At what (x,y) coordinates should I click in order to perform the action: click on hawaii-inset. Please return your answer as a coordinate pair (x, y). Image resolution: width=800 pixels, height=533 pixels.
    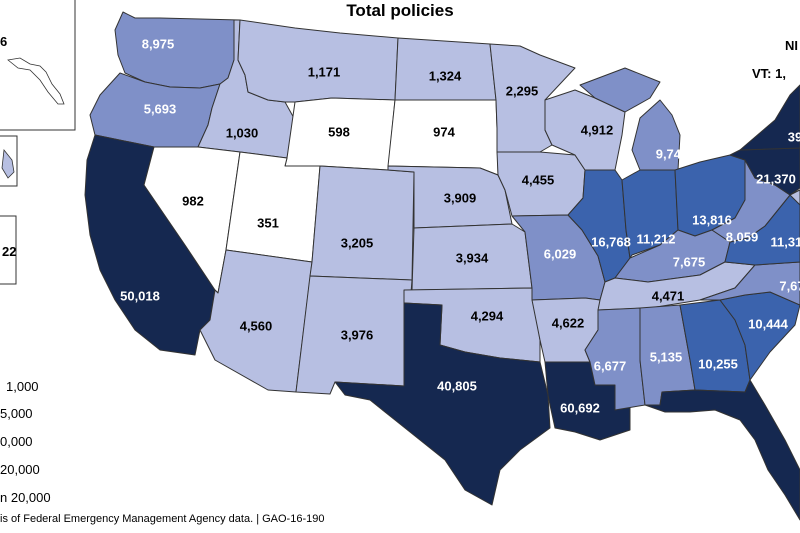
    Looking at the image, I should click on (9, 210).